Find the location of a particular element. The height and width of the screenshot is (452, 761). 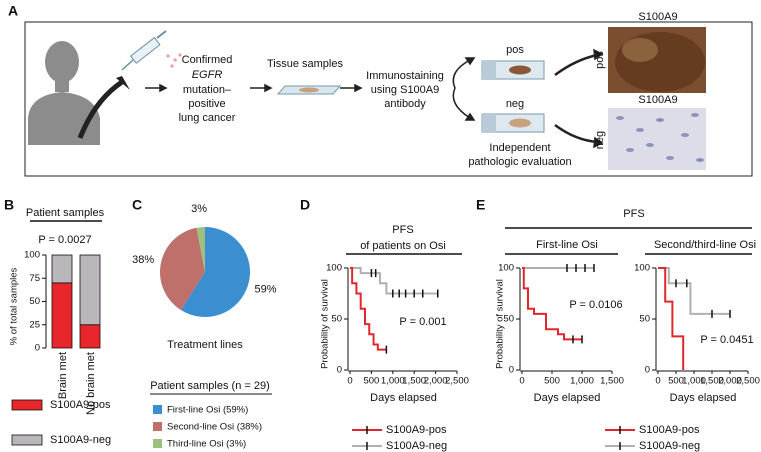

legend-label: First-line Osi (59%) is located at coordinates (207, 410).